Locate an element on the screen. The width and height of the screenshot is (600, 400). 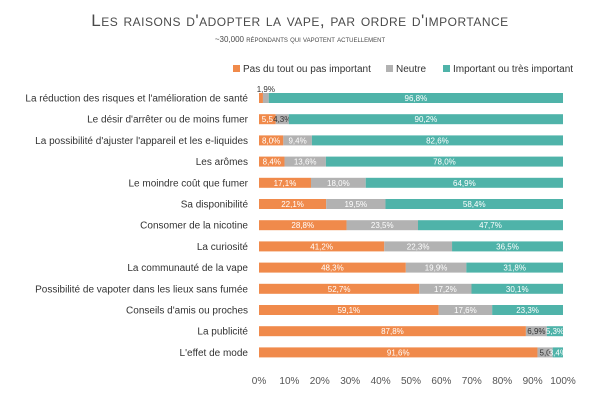
category-label: Les arômes is located at coordinates (222, 162).